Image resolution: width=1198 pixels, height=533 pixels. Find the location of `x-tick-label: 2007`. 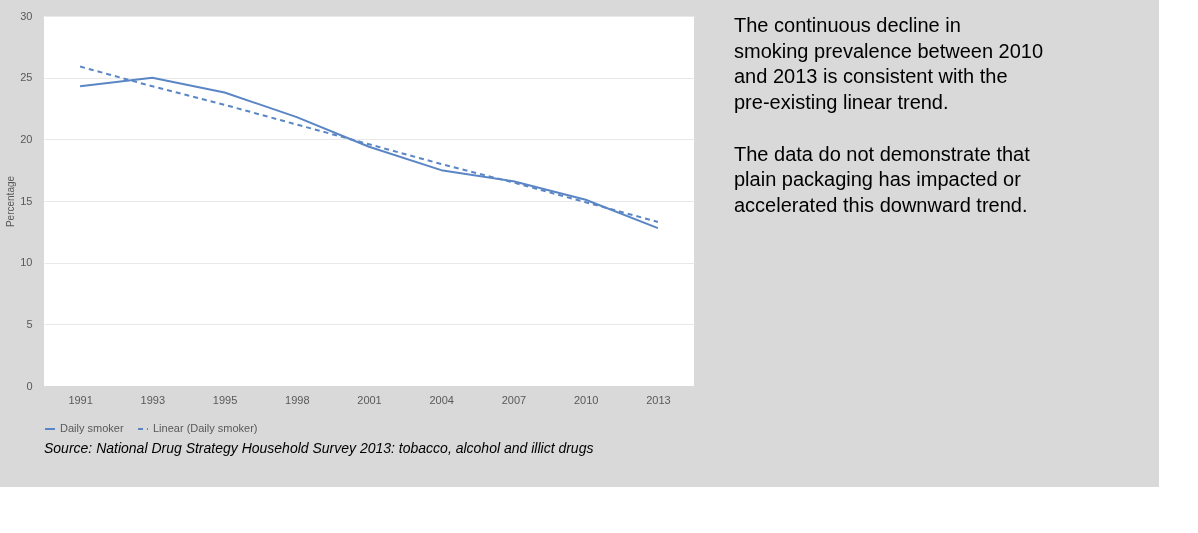

x-tick-label: 2007 is located at coordinates (514, 399).